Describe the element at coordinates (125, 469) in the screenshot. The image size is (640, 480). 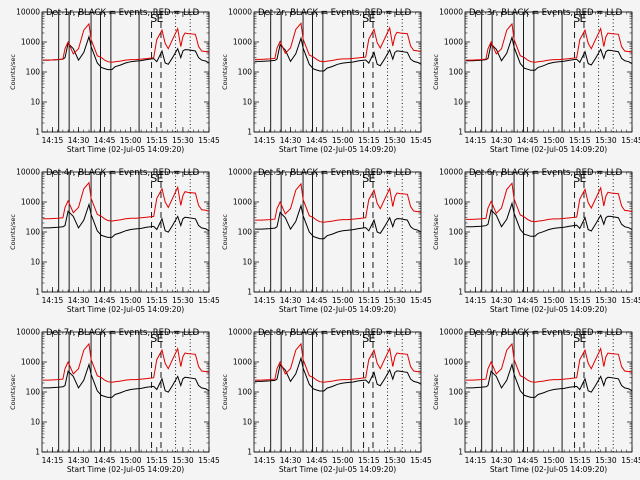
I see `x-axis-label: Start Time (02-Jul-05 14:09:20)` at that location.